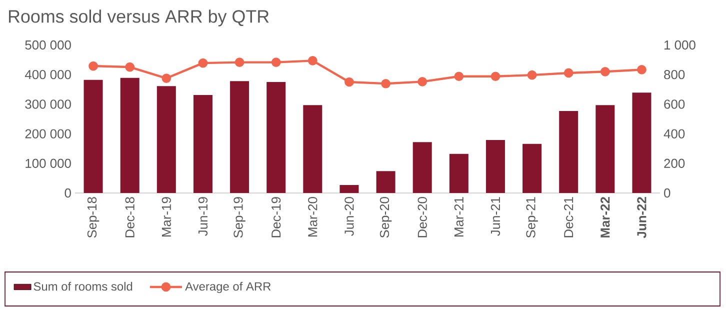  I want to click on x-tick-label: Dec-19, so click(276, 217).